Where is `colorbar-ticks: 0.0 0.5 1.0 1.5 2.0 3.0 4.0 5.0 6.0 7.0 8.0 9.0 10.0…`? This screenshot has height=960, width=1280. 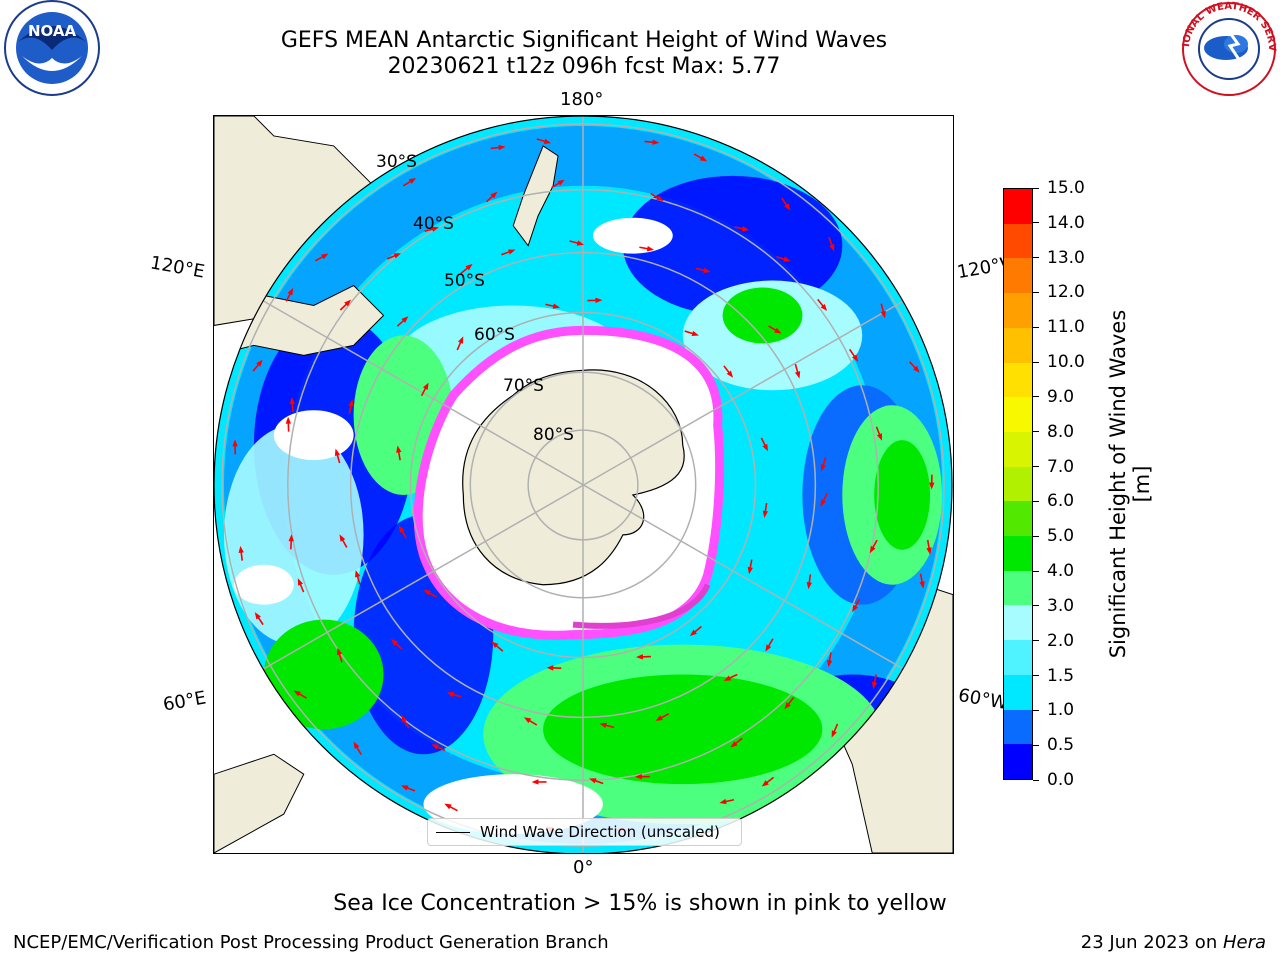
colorbar-ticks: 0.0 0.5 1.0 1.5 2.0 3.0 4.0 5.0 6.0 7.0 8.0 9.0 10.0… is located at coordinates (1073, 484).